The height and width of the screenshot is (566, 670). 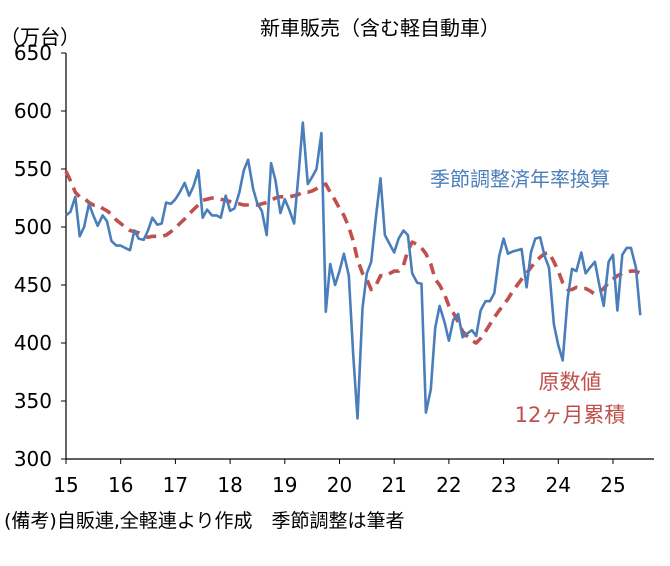 I want to click on y-axis: 300 350 400 450 500 550 600 650, so click(x=40, y=256).